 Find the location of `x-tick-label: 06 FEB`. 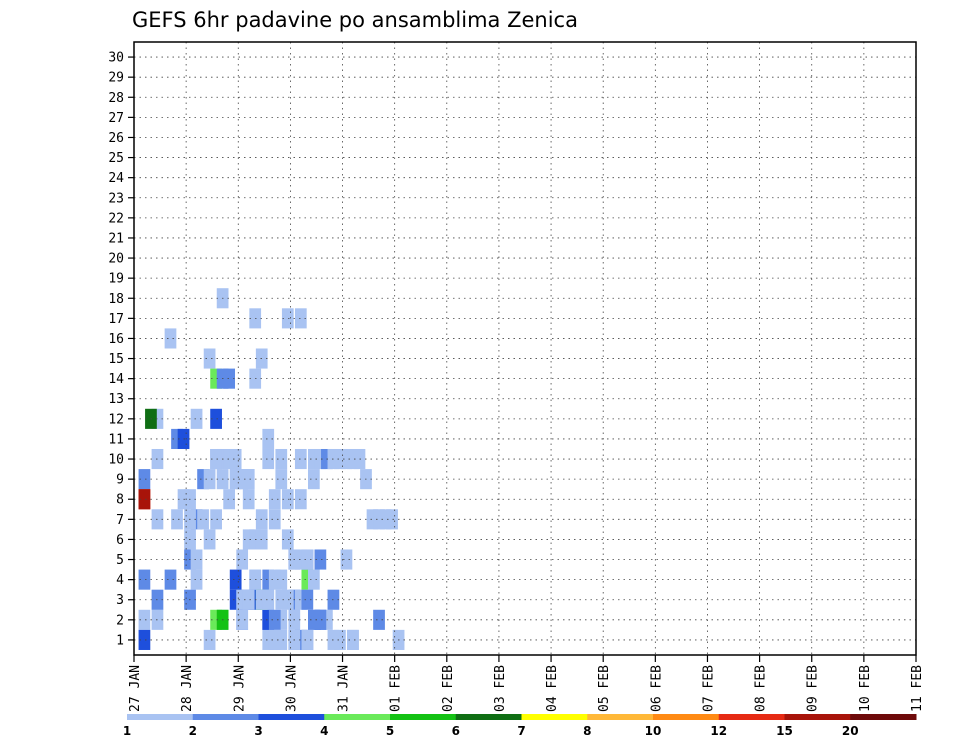

x-tick-label: 06 FEB is located at coordinates (656, 688).